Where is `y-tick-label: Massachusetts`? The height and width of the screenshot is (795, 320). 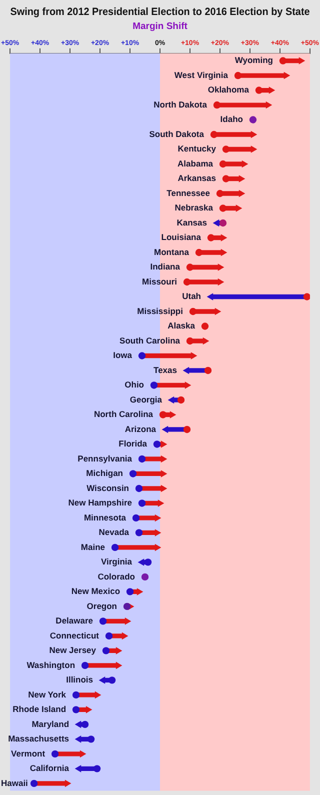
y-tick-label: Massachusetts is located at coordinates (39, 739).